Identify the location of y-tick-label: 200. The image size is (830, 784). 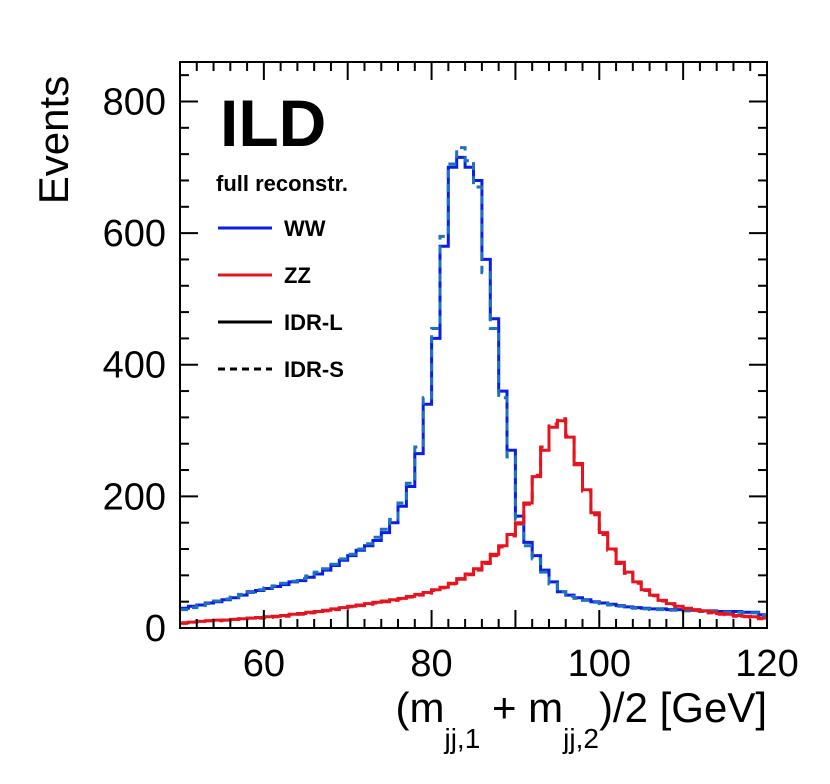
(134, 497).